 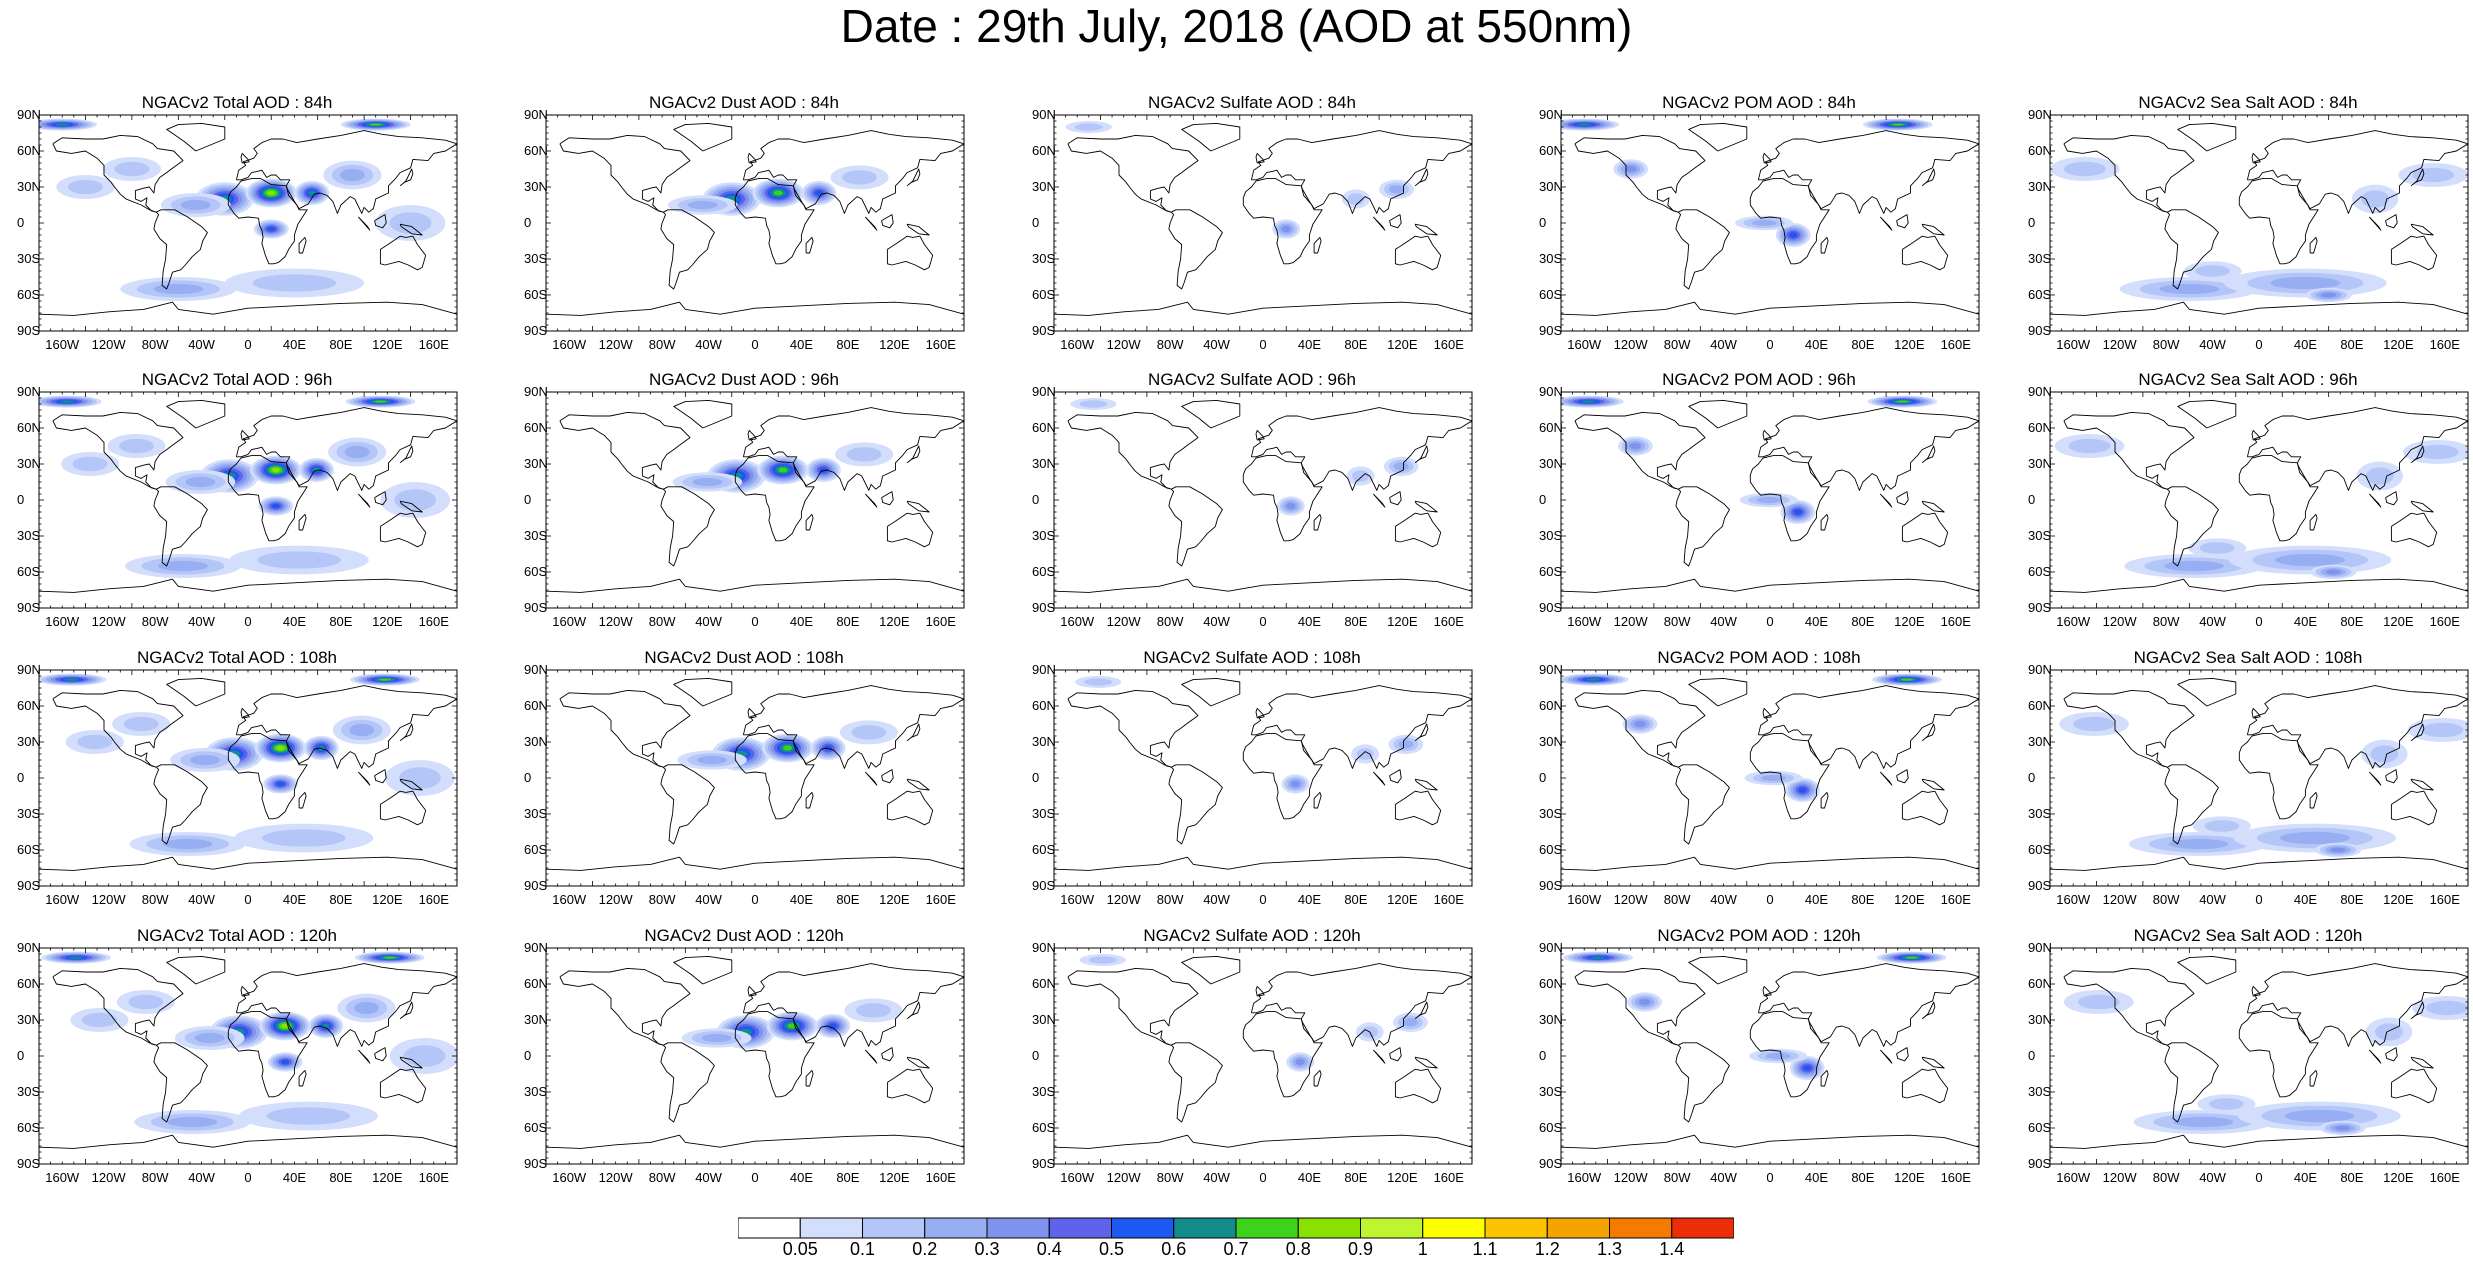 I want to click on lat-tick-label: 60S, so click(x=28, y=849).